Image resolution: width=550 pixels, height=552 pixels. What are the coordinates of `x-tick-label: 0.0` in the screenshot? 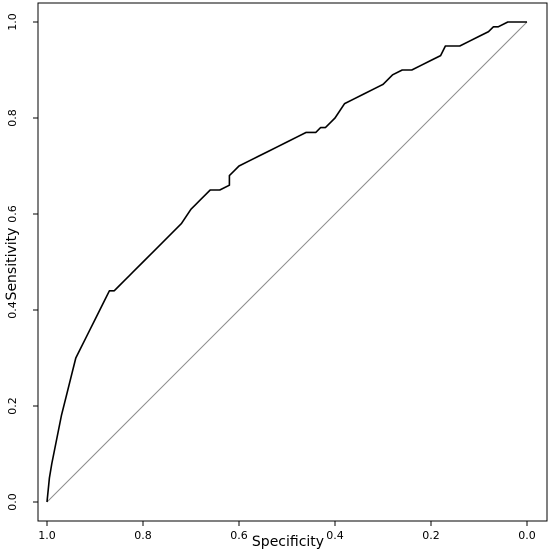 It's located at (527, 535).